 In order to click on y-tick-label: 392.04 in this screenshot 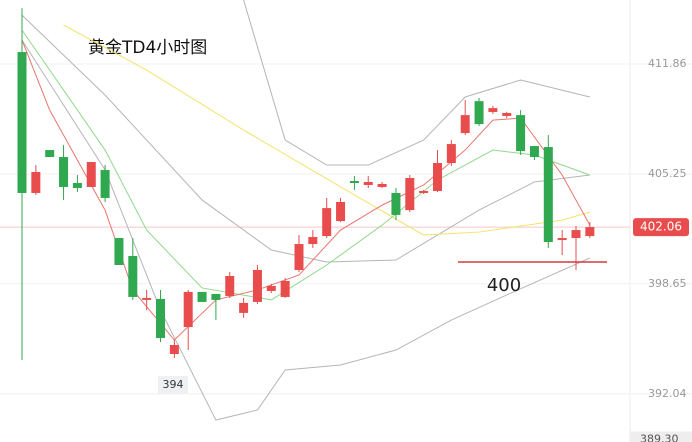, I will do `click(667, 393)`.